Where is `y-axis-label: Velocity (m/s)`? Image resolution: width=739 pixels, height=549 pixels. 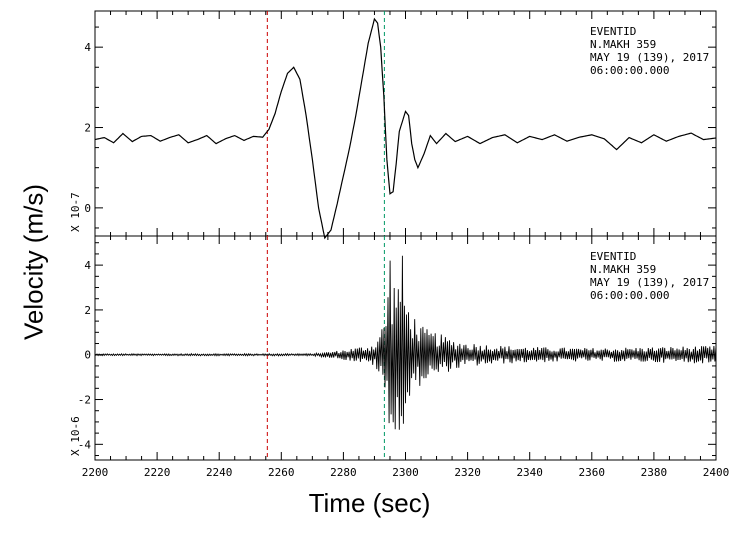 y-axis-label: Velocity (m/s) is located at coordinates (33, 262).